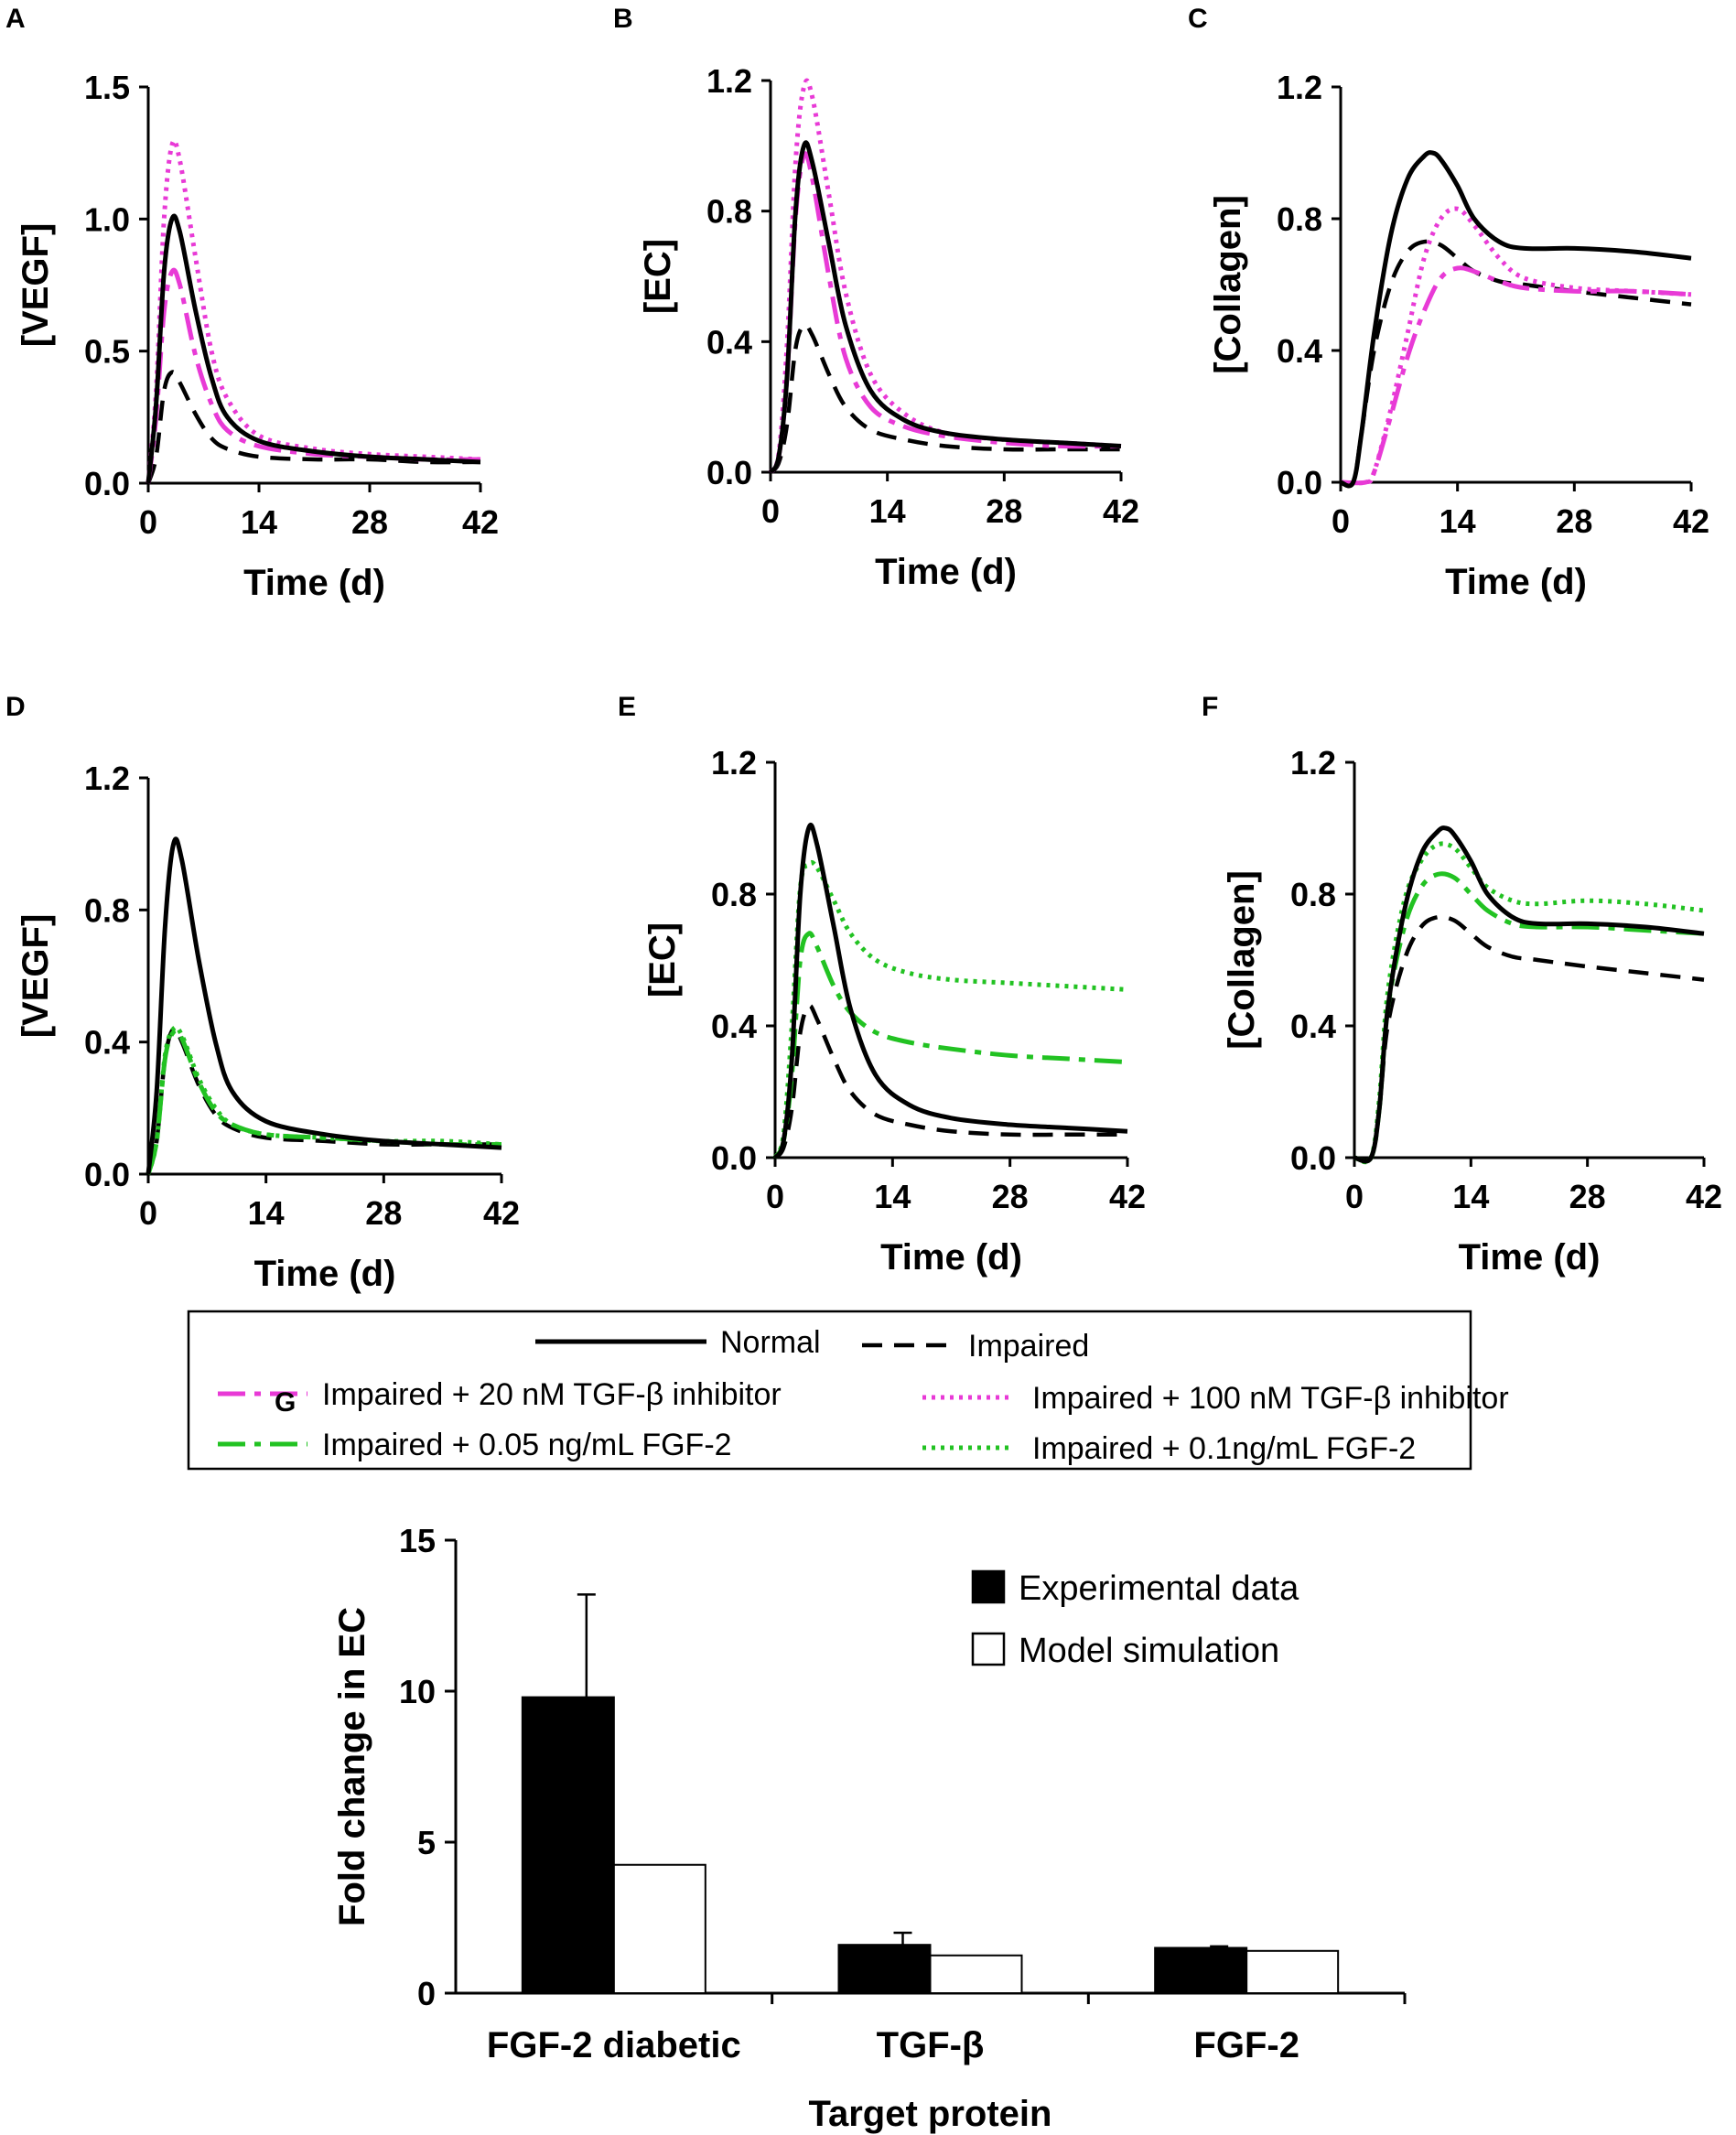 Image resolution: width=1736 pixels, height=2135 pixels. What do you see at coordinates (418, 1691) in the screenshot?
I see `y-tick-label: 10` at bounding box center [418, 1691].